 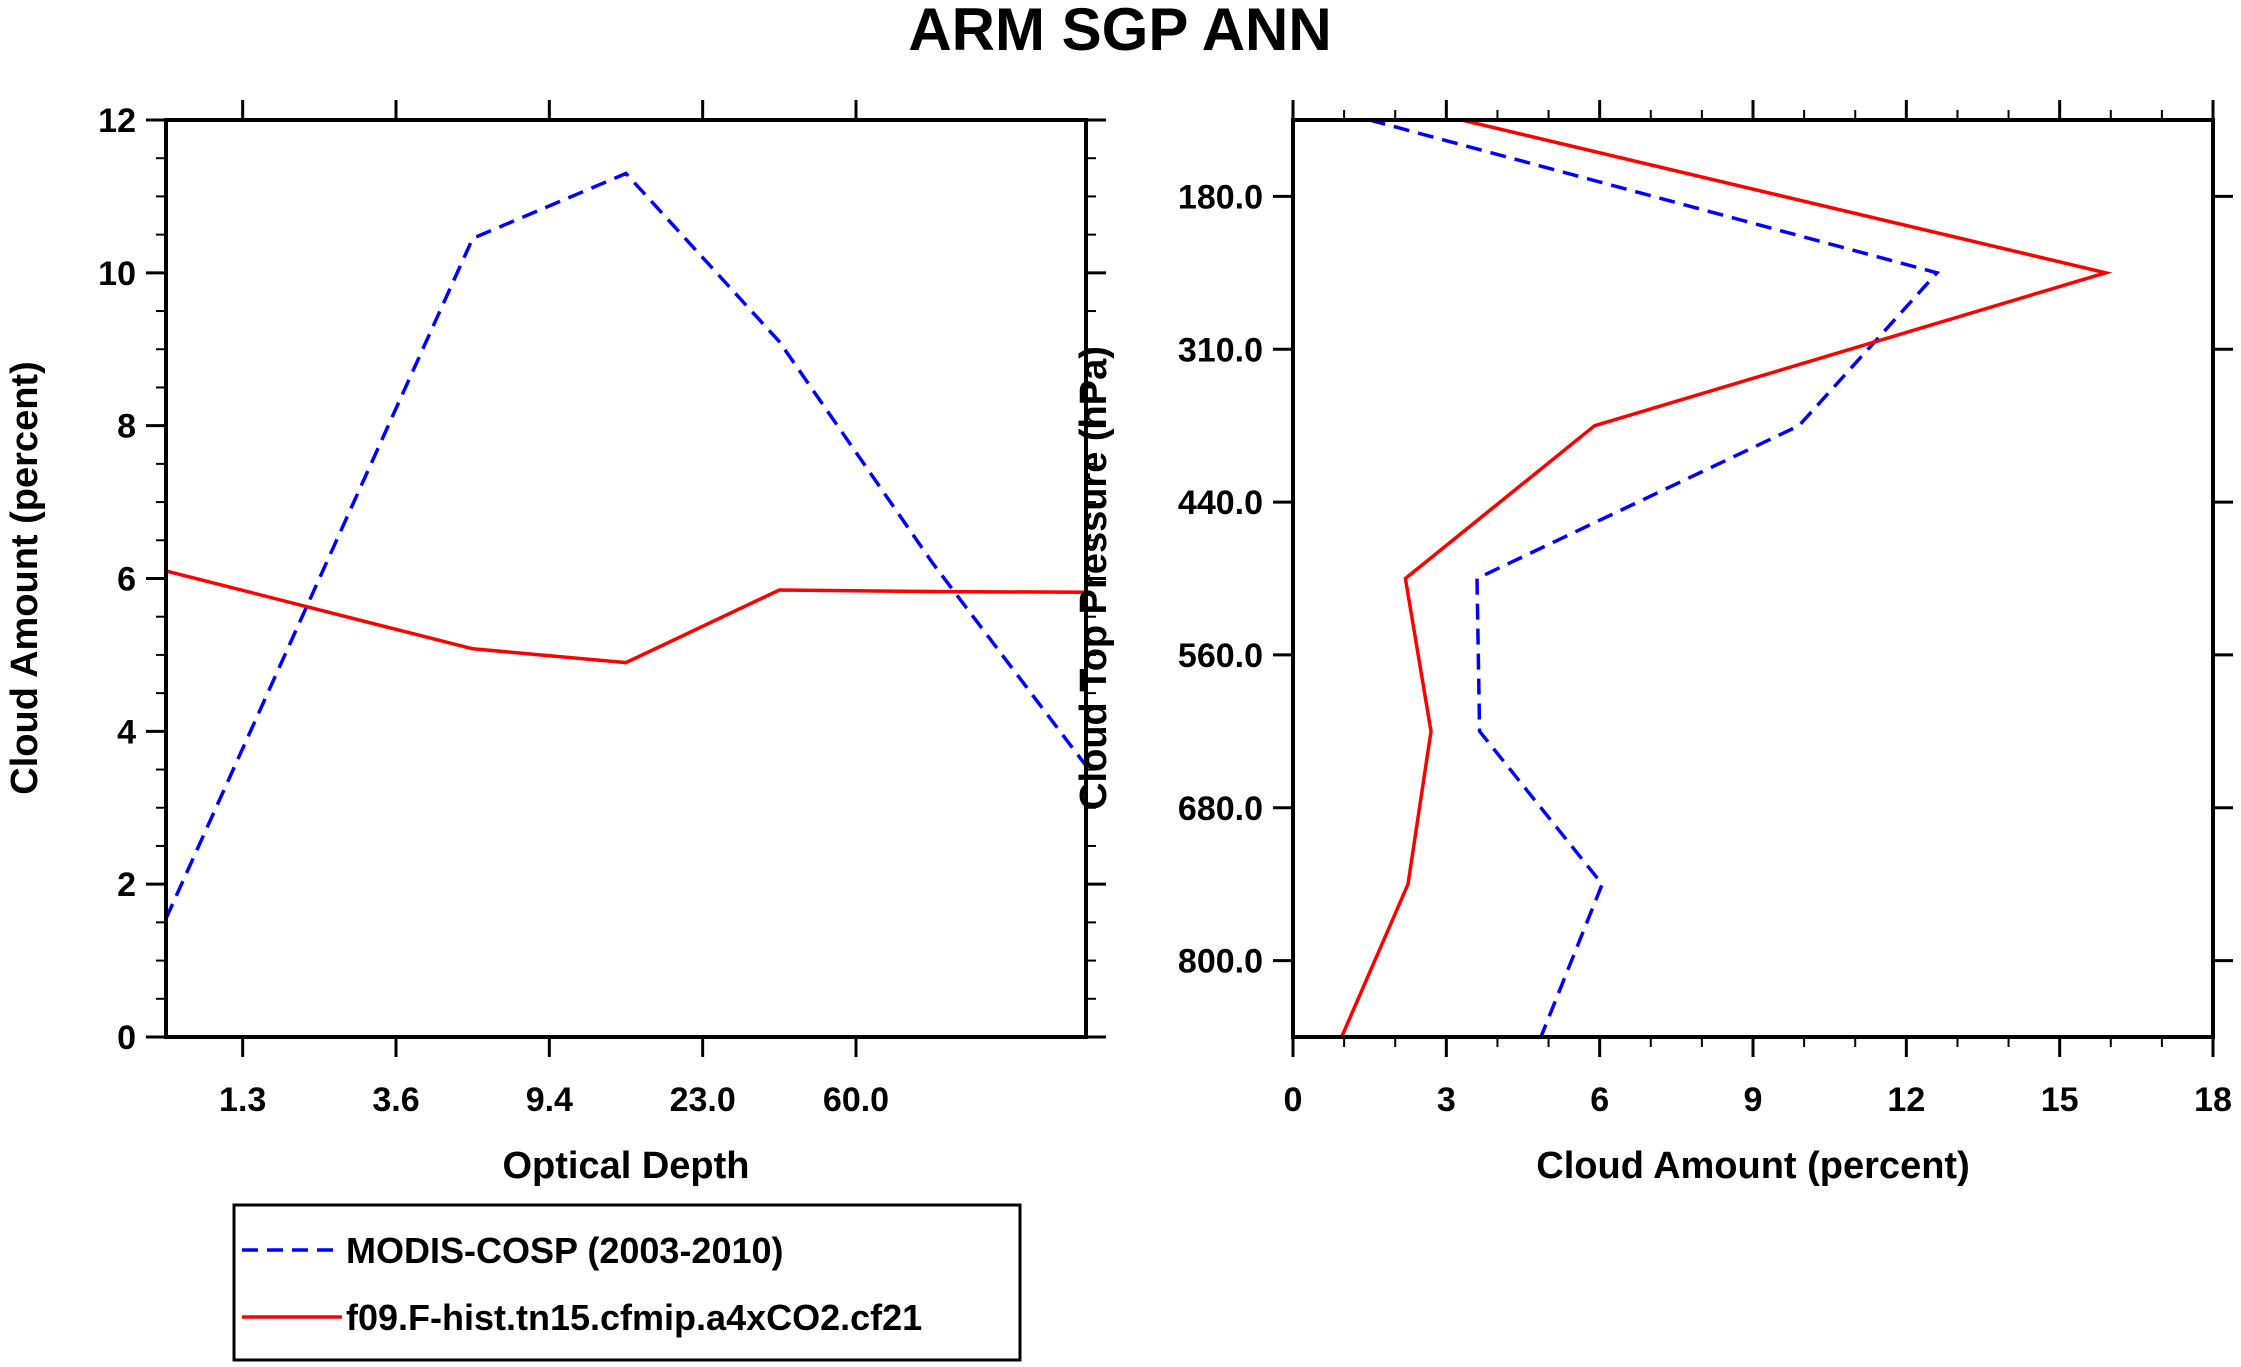 I want to click on p1-y-tick-label: 2, so click(x=126, y=885).